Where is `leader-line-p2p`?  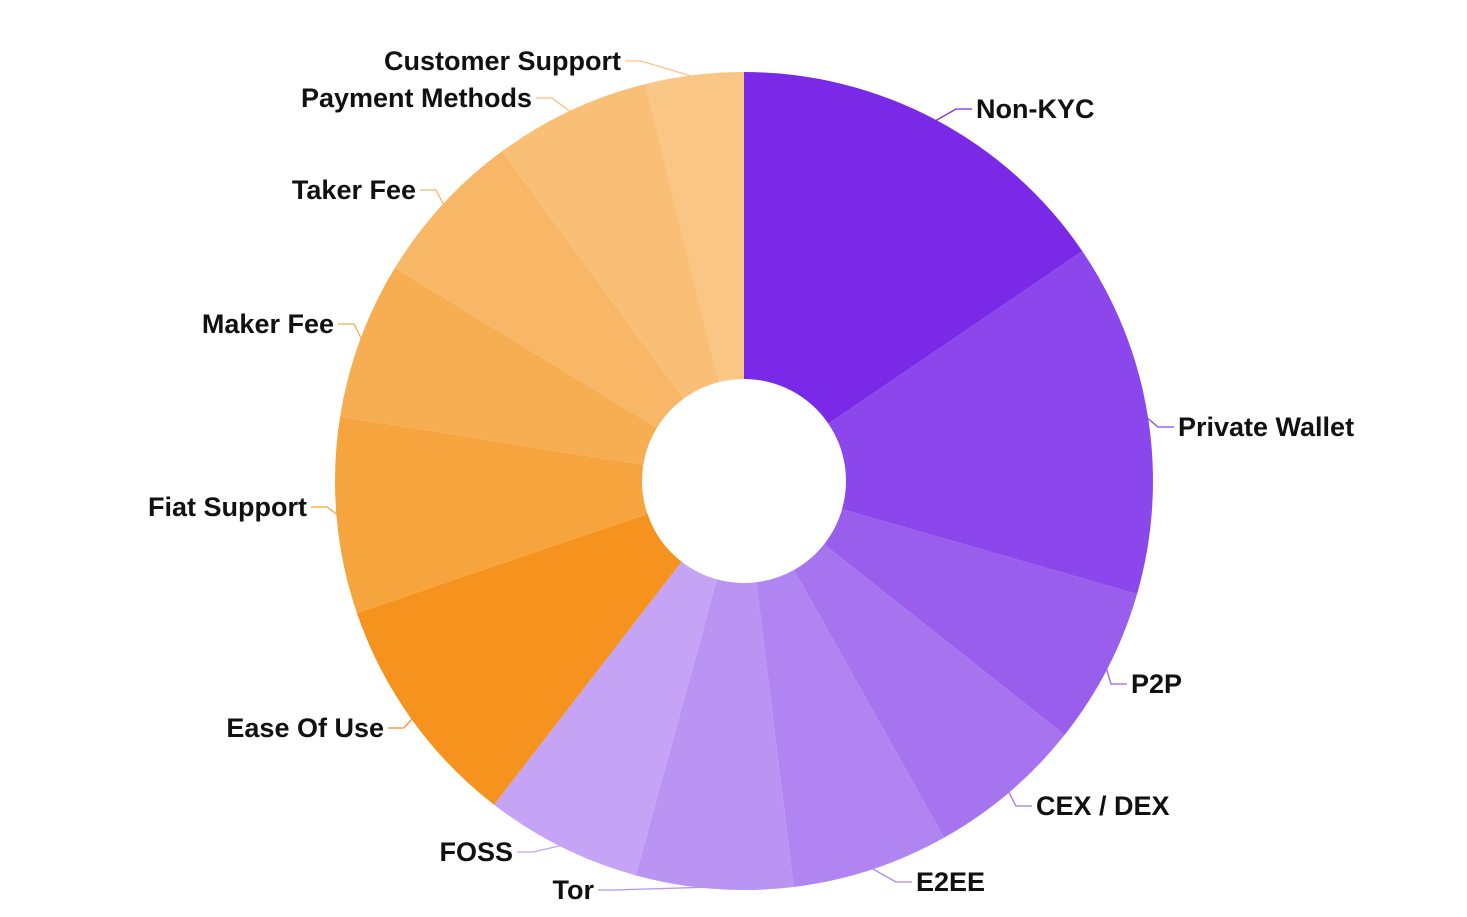
leader-line-p2p is located at coordinates (1116, 675).